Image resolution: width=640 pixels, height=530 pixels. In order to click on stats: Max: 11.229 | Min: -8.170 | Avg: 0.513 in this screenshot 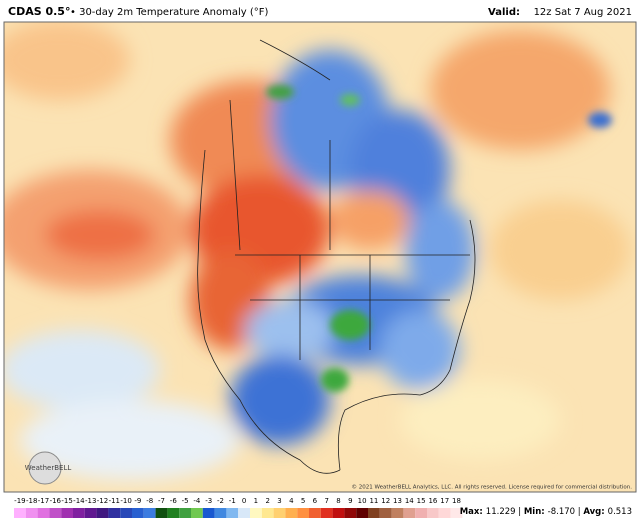, I will do `click(546, 512)`.